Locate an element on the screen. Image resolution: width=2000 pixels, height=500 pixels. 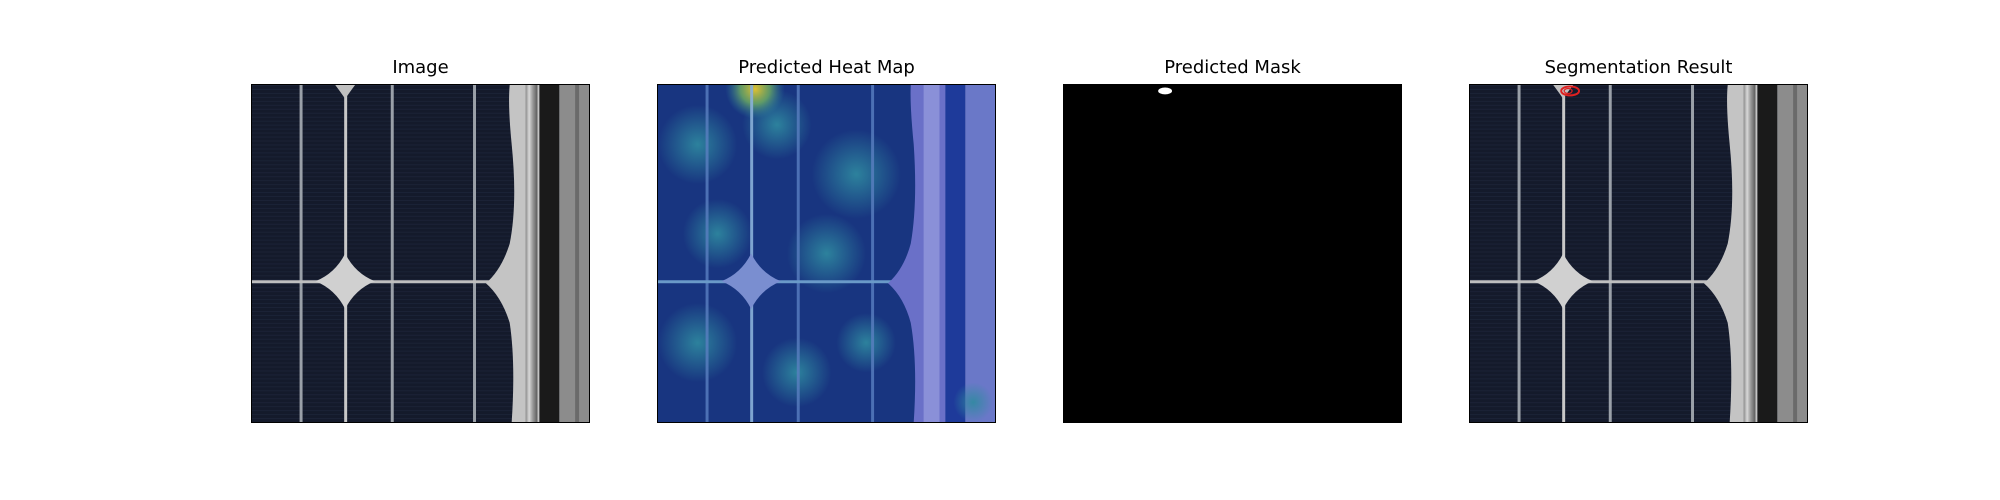
segmentation-panel is located at coordinates (1638, 253).